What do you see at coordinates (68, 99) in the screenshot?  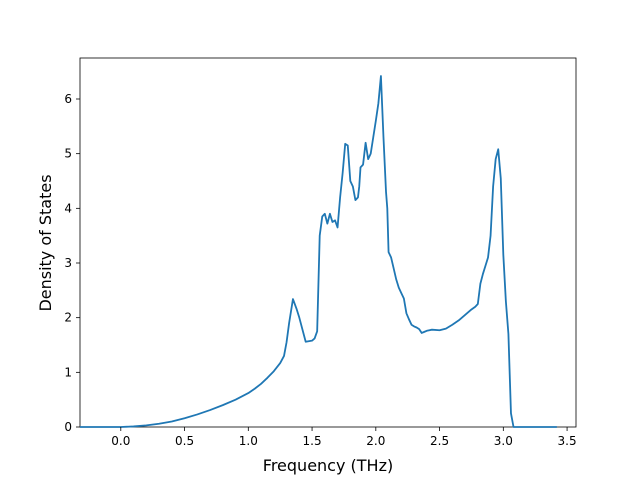 I see `y-tick-label: 6` at bounding box center [68, 99].